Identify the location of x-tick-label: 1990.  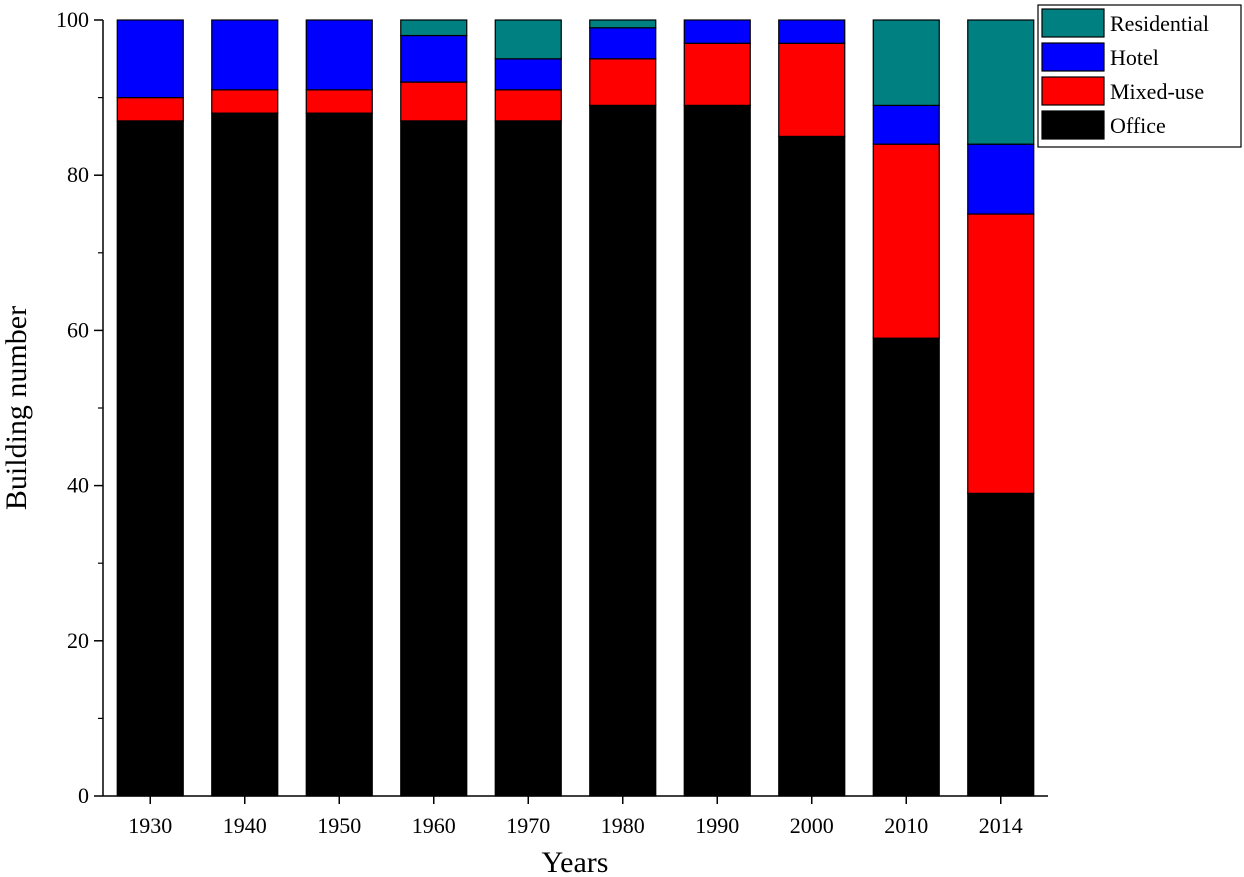
(717, 825).